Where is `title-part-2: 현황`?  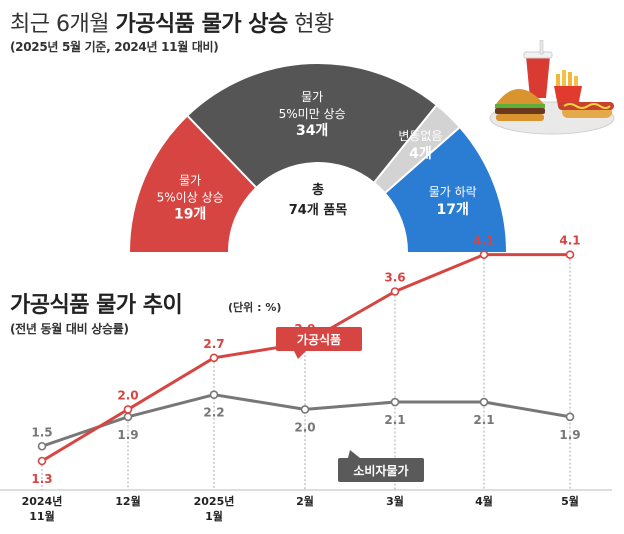 title-part-2: 현황 is located at coordinates (314, 24).